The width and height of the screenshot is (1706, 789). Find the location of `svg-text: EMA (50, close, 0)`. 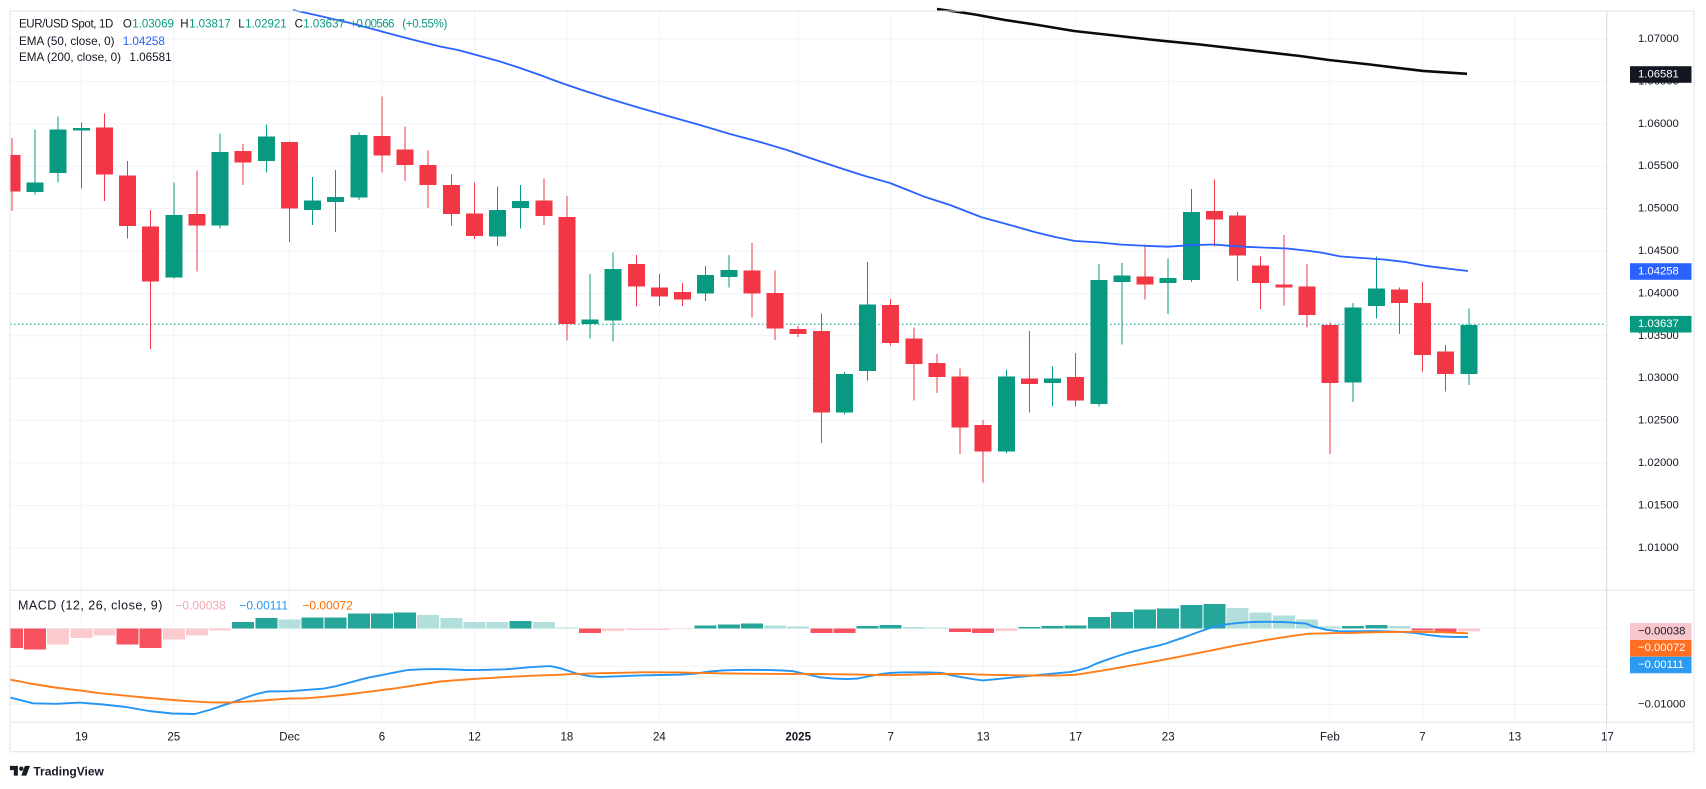

svg-text: EMA (50, close, 0) is located at coordinates (67, 41).